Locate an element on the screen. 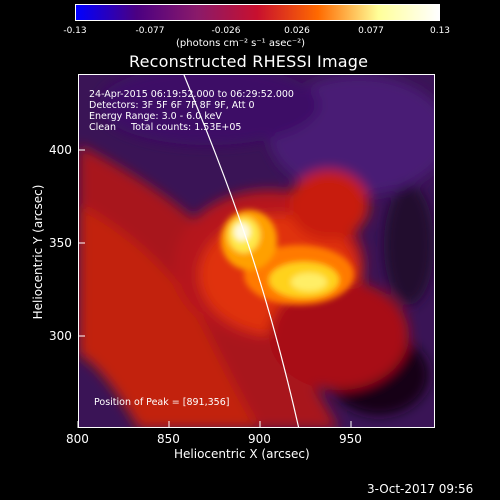 The height and width of the screenshot is (500, 500). colorbar-tick: -0.026 is located at coordinates (226, 31).